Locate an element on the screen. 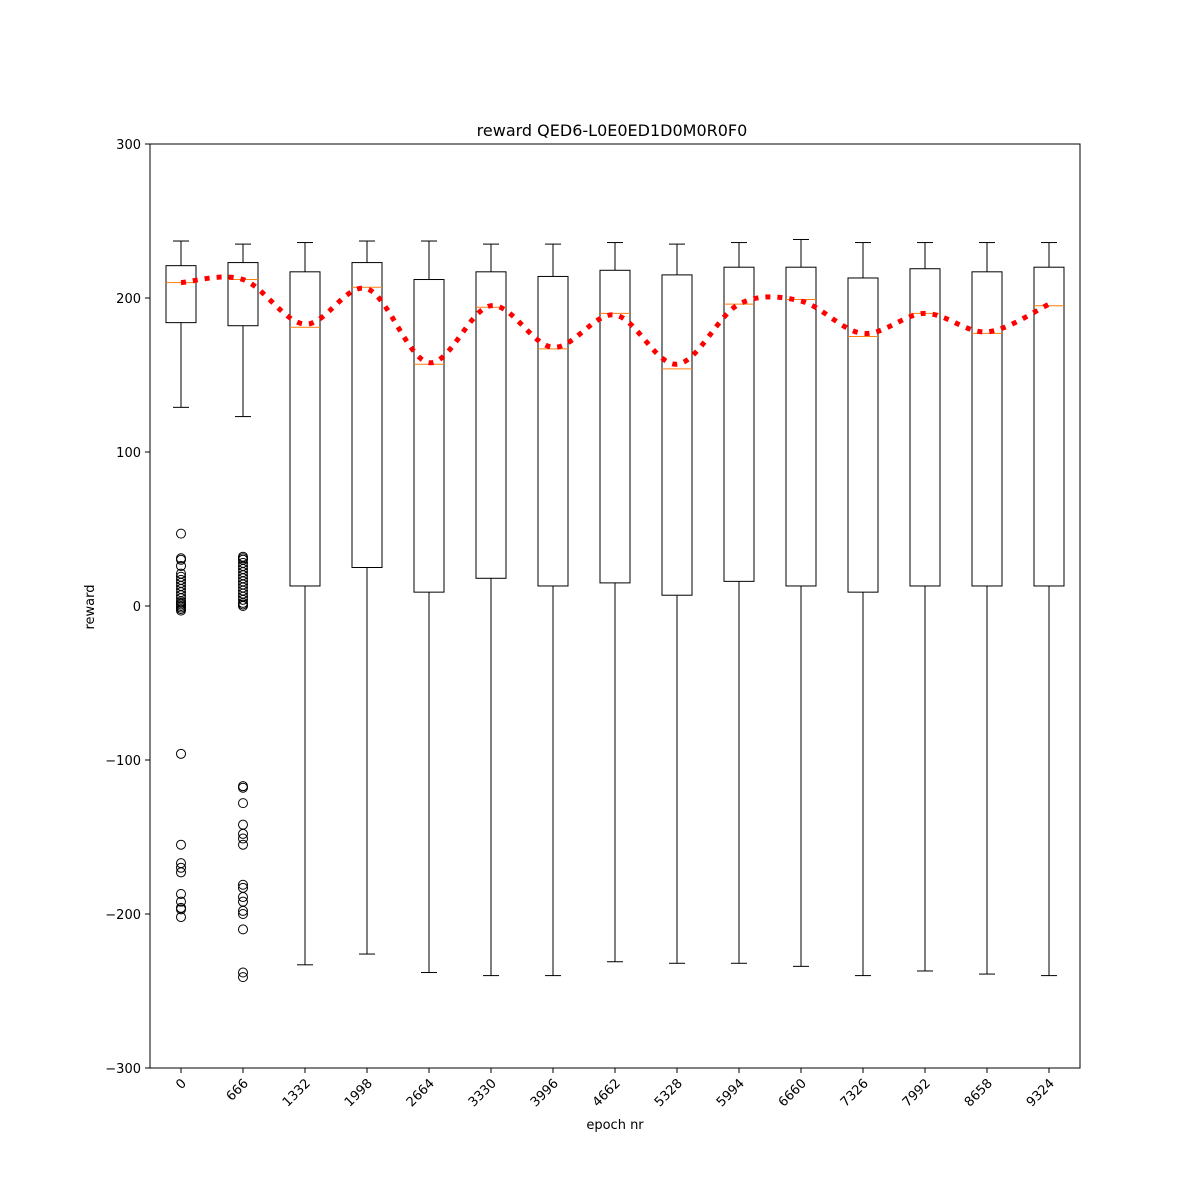 The image size is (1200, 1200). x-axis-label: epoch nr is located at coordinates (615, 1125).